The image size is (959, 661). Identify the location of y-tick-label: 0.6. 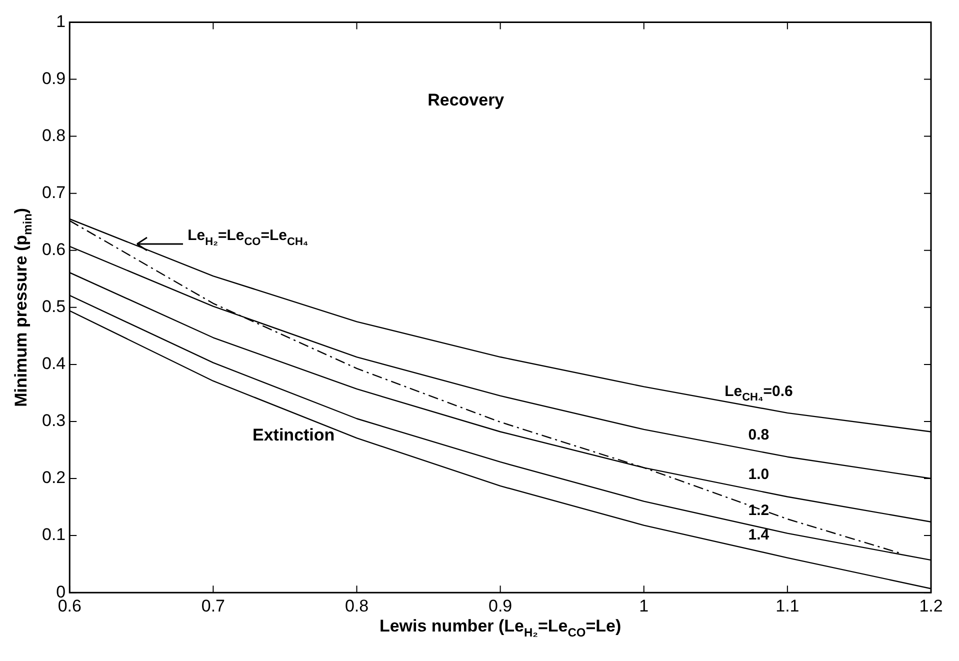
(54, 250).